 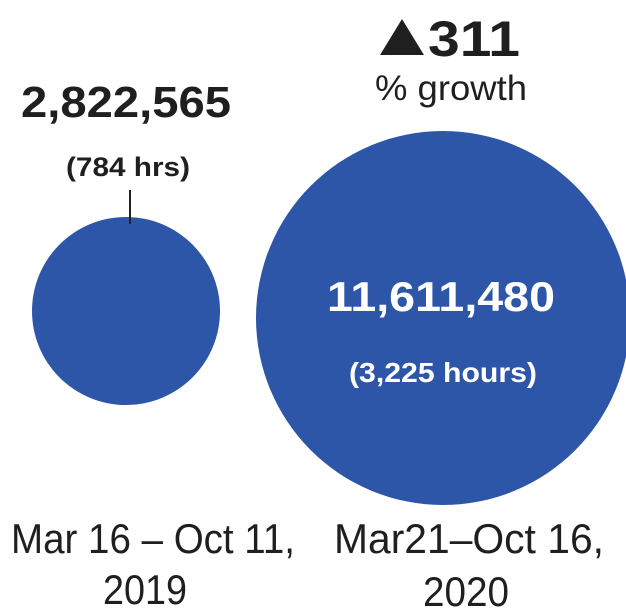 What do you see at coordinates (466, 590) in the screenshot?
I see `period-label-2020-line2: 2020` at bounding box center [466, 590].